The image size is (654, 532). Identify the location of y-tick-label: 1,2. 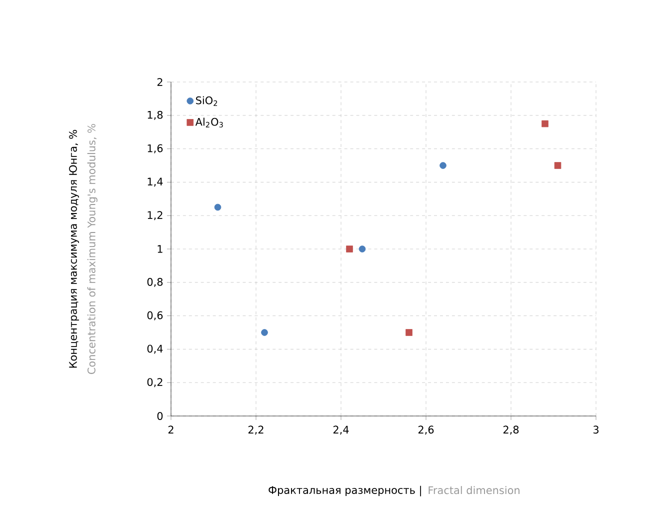
(155, 215).